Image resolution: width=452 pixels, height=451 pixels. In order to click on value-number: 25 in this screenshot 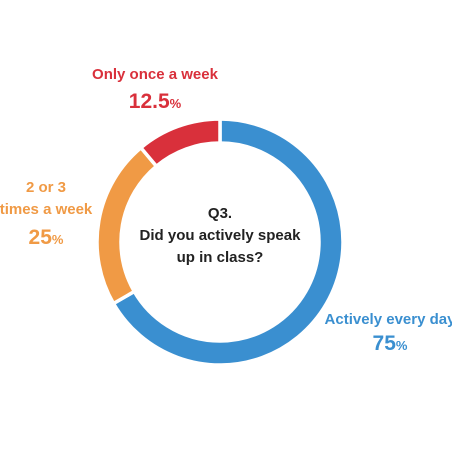, I will do `click(41, 237)`.